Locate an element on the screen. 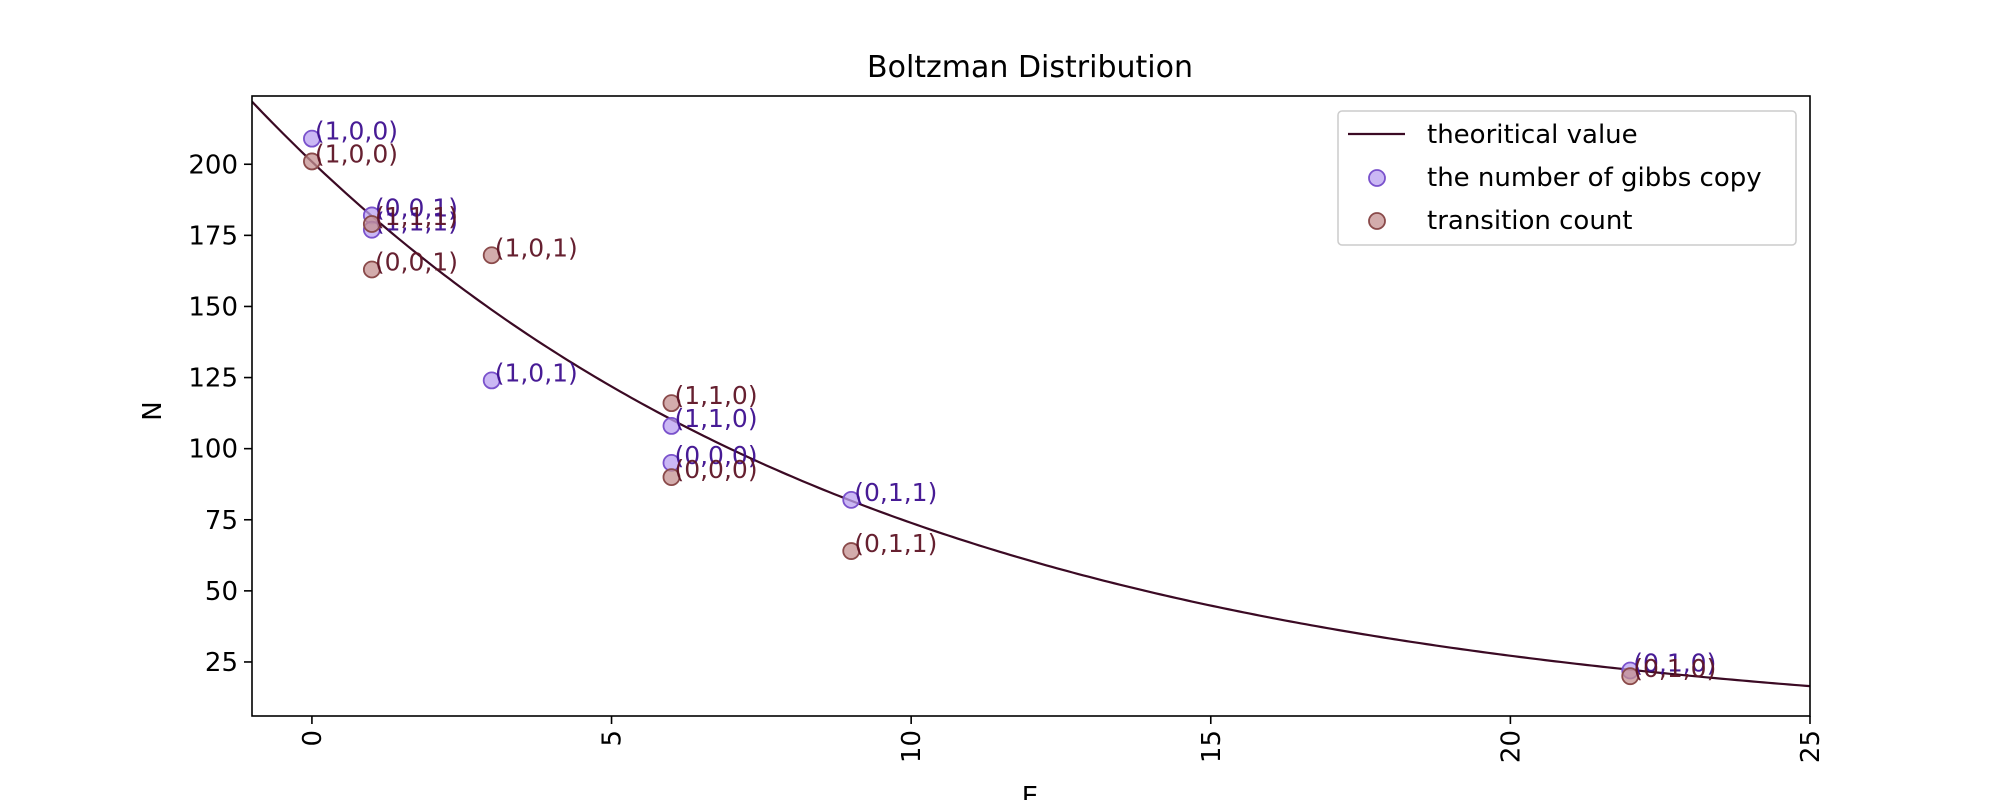 This screenshot has width=2000, height=804. x-tick-label: 10 is located at coordinates (912, 746).